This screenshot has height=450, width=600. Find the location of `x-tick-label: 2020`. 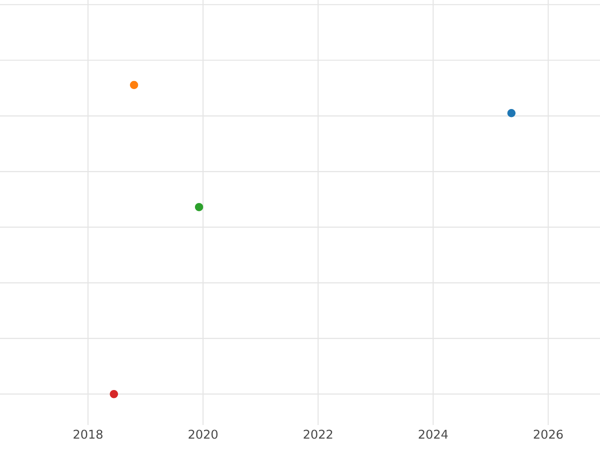

x-tick-label: 2020 is located at coordinates (203, 434).